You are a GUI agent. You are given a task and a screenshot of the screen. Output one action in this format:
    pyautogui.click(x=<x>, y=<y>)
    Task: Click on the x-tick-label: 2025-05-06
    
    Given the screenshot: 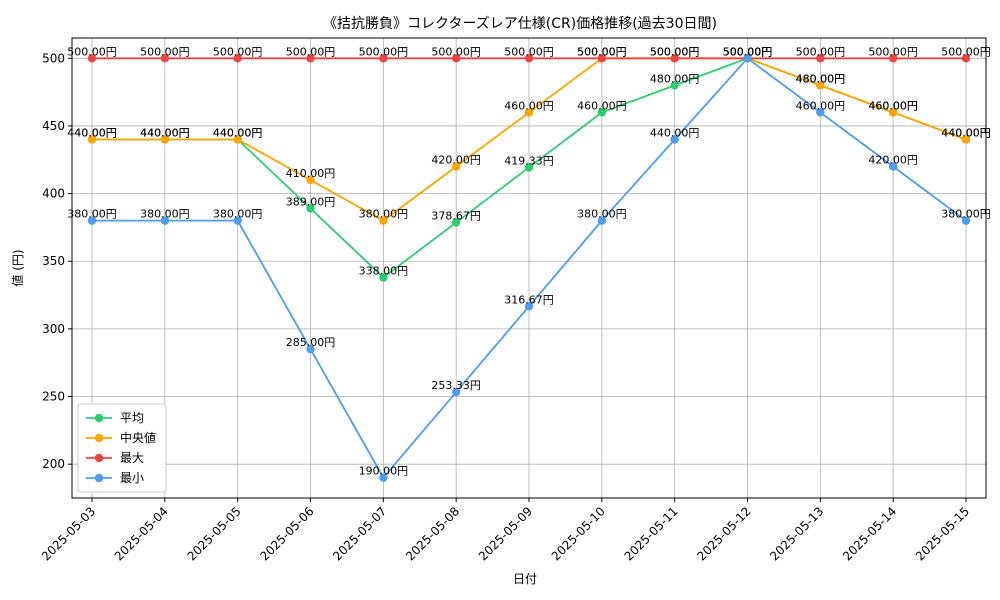 What is the action you would take?
    pyautogui.click(x=286, y=533)
    